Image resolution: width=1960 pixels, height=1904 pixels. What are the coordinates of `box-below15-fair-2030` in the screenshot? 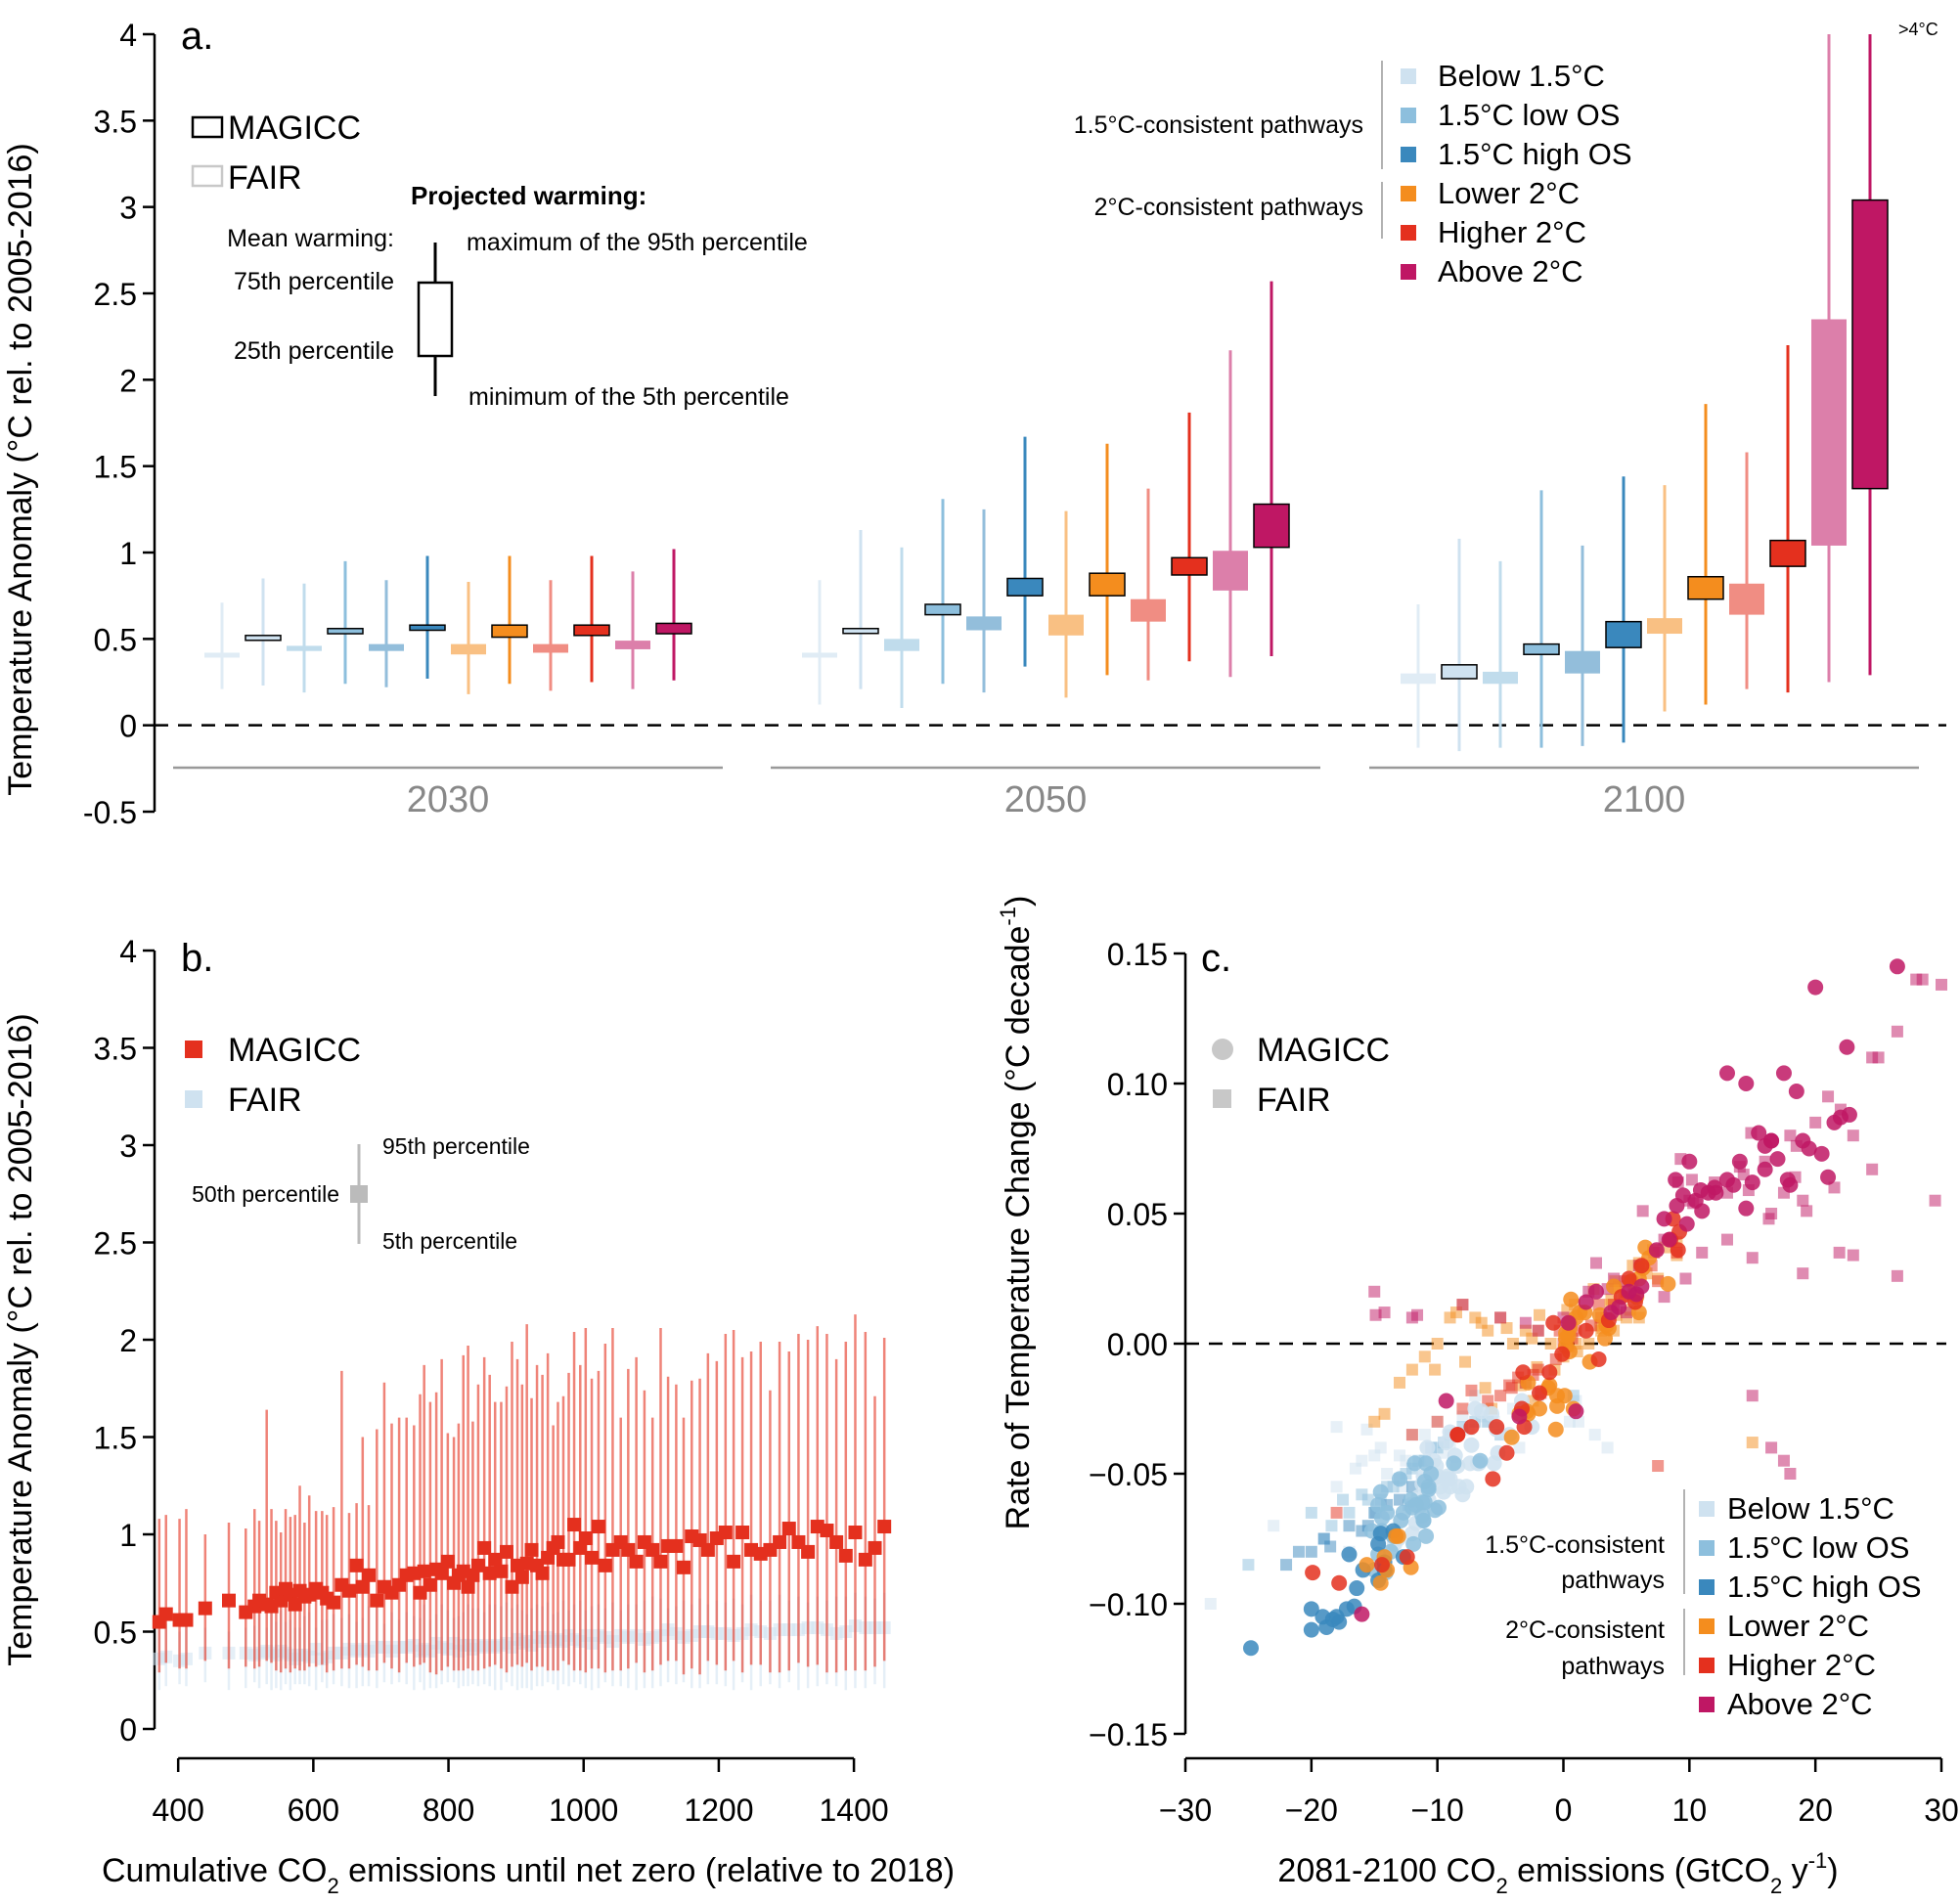 It's located at (222, 655).